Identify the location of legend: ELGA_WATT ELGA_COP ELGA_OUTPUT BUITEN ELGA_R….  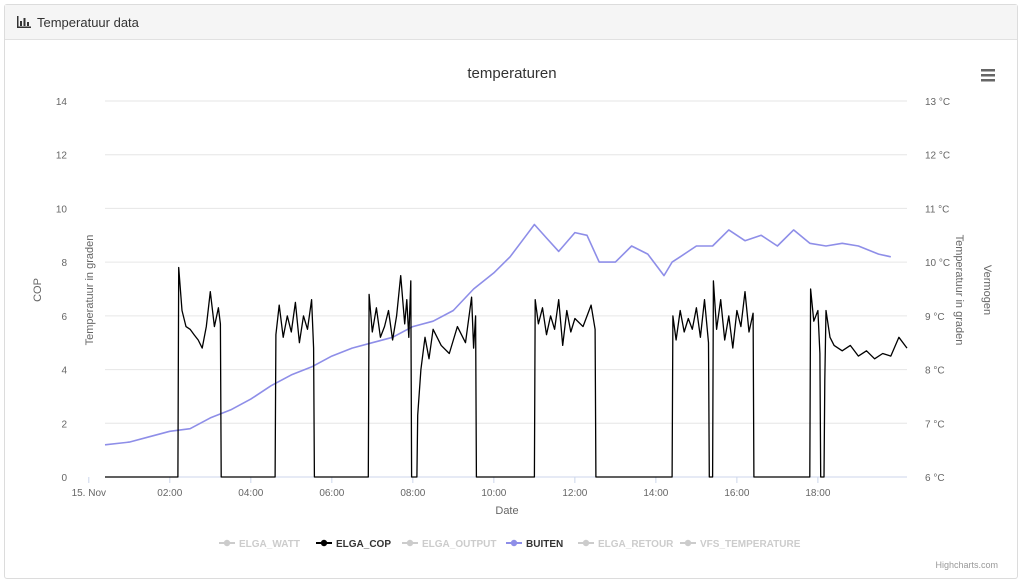
(510, 544).